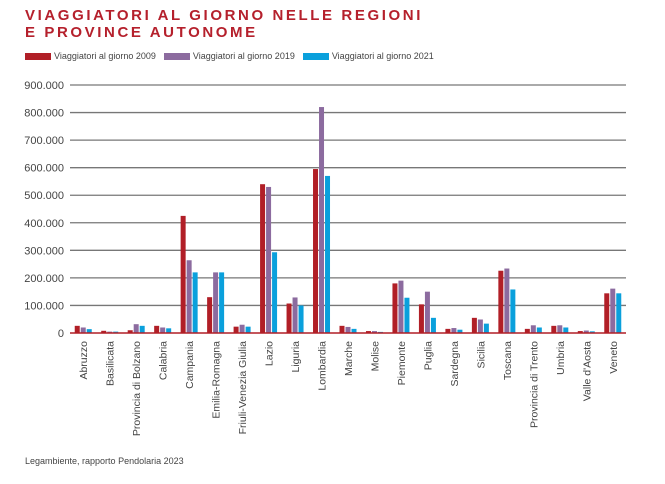  What do you see at coordinates (217, 380) in the screenshot?
I see `x-tick-label: Emilia-Romagna` at bounding box center [217, 380].